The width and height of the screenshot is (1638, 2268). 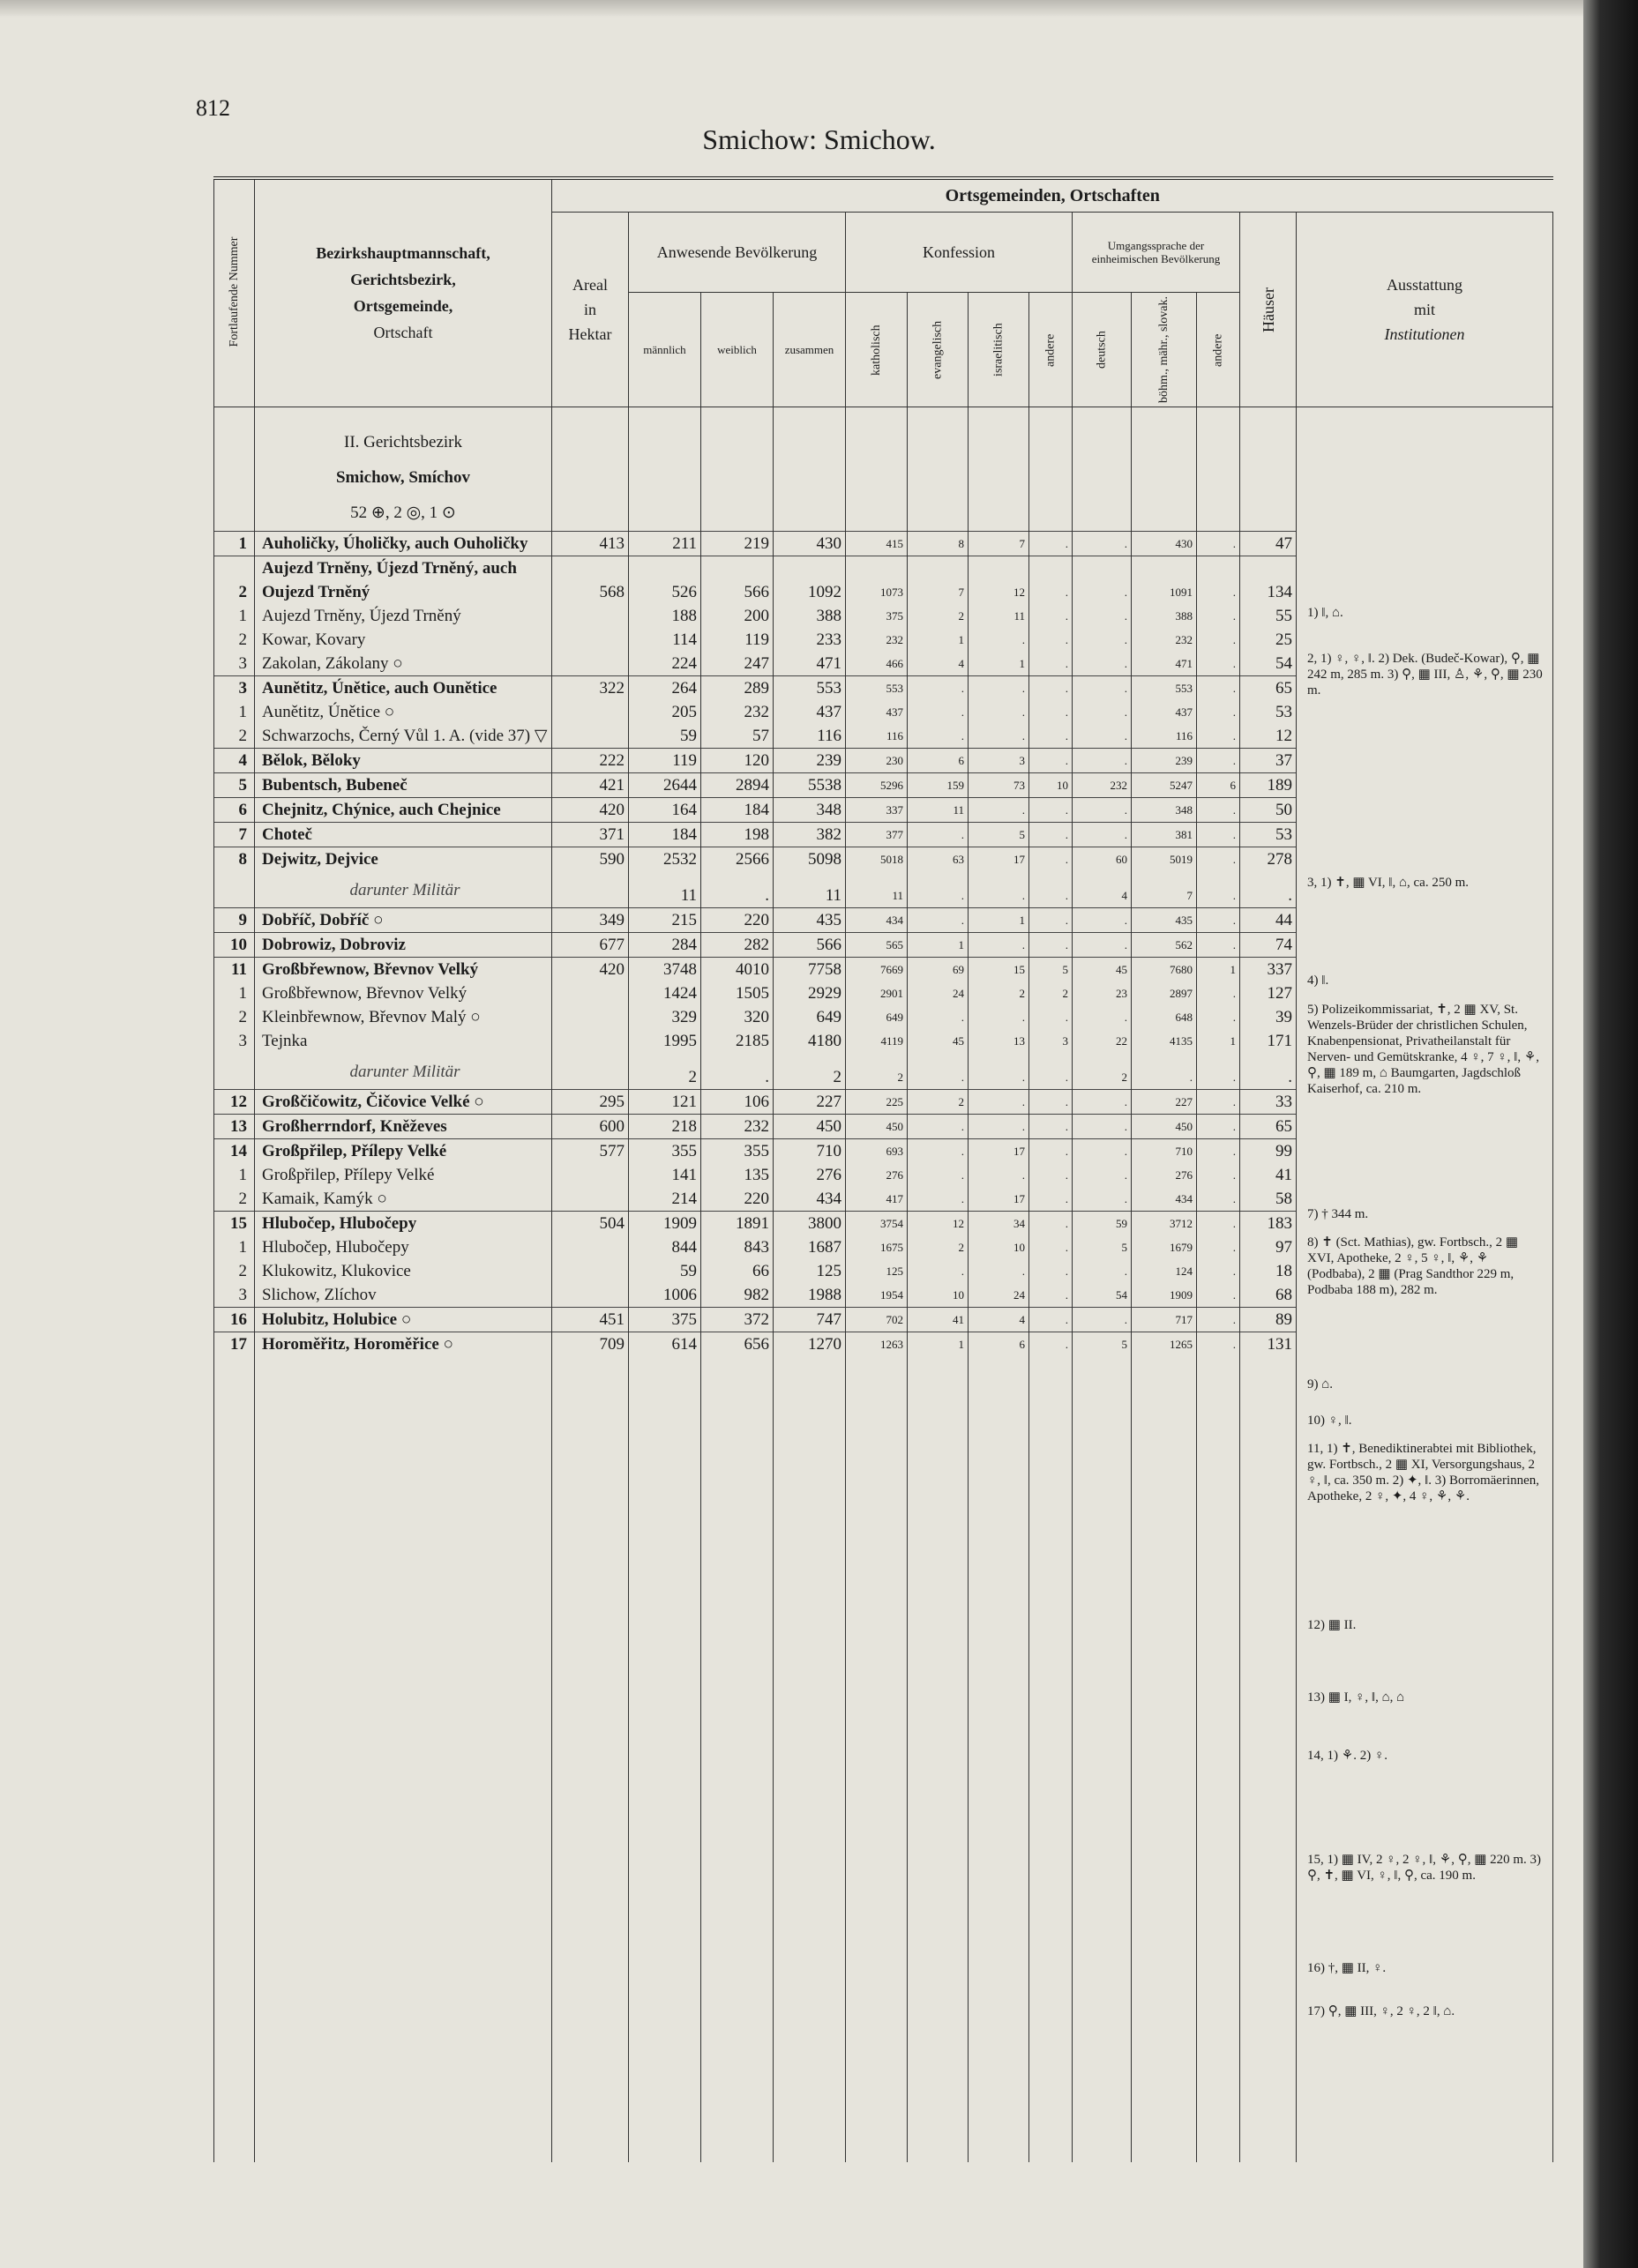 I want to click on value-cell: 17, so click(x=998, y=858).